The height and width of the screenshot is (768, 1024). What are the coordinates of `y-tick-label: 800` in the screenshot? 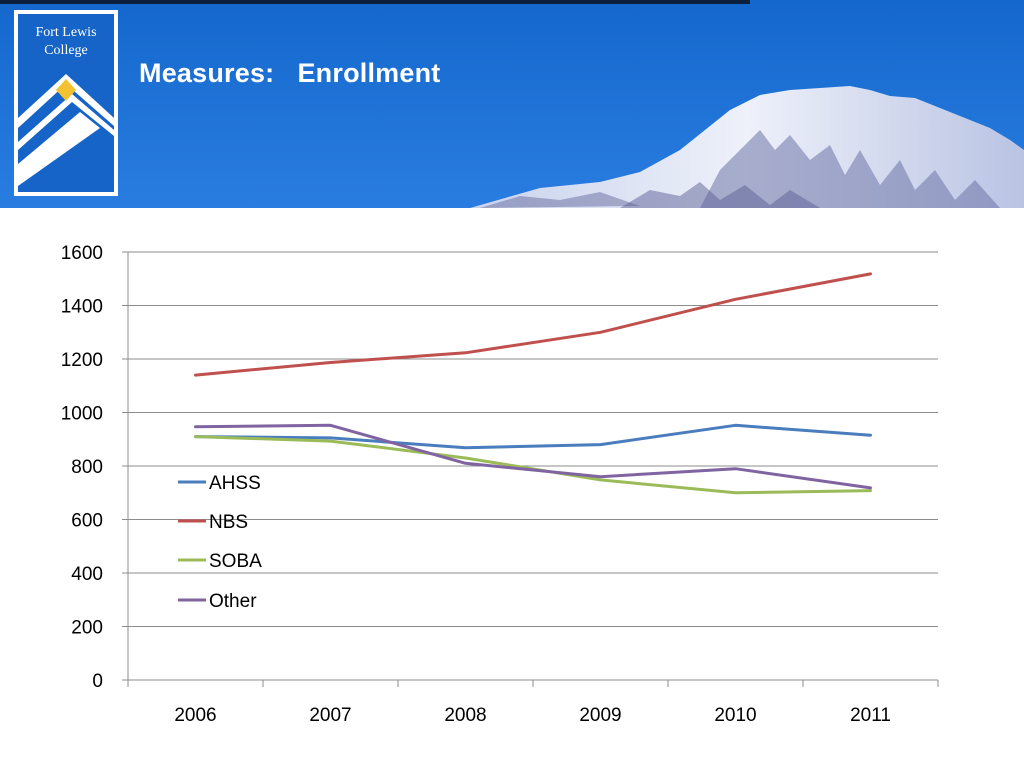 It's located at (87, 467).